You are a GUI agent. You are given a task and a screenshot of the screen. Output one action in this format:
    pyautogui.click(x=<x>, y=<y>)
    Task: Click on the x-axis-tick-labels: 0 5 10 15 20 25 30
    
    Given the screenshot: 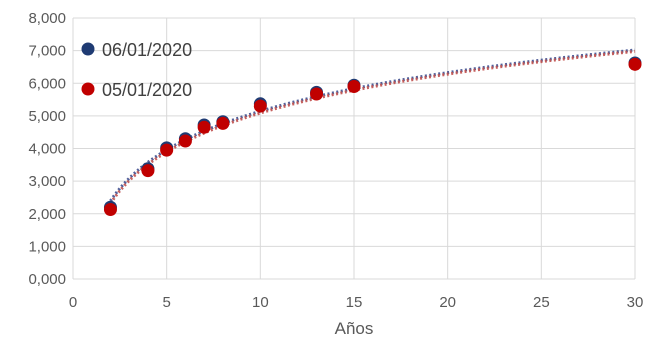 What is the action you would take?
    pyautogui.click(x=356, y=302)
    